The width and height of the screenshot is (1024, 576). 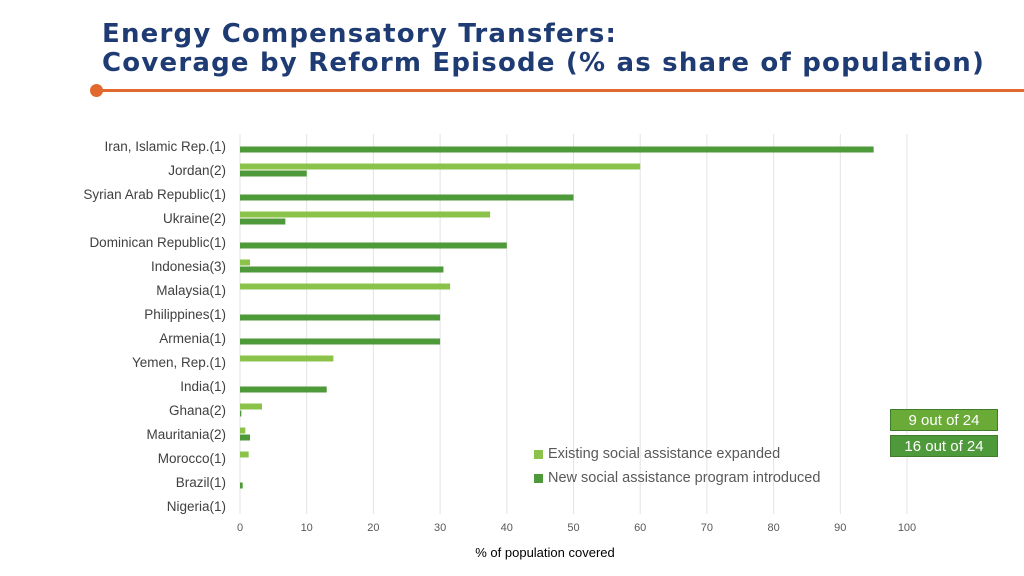 I want to click on legend-label-existing: Existing social assistance expanded, so click(x=664, y=454).